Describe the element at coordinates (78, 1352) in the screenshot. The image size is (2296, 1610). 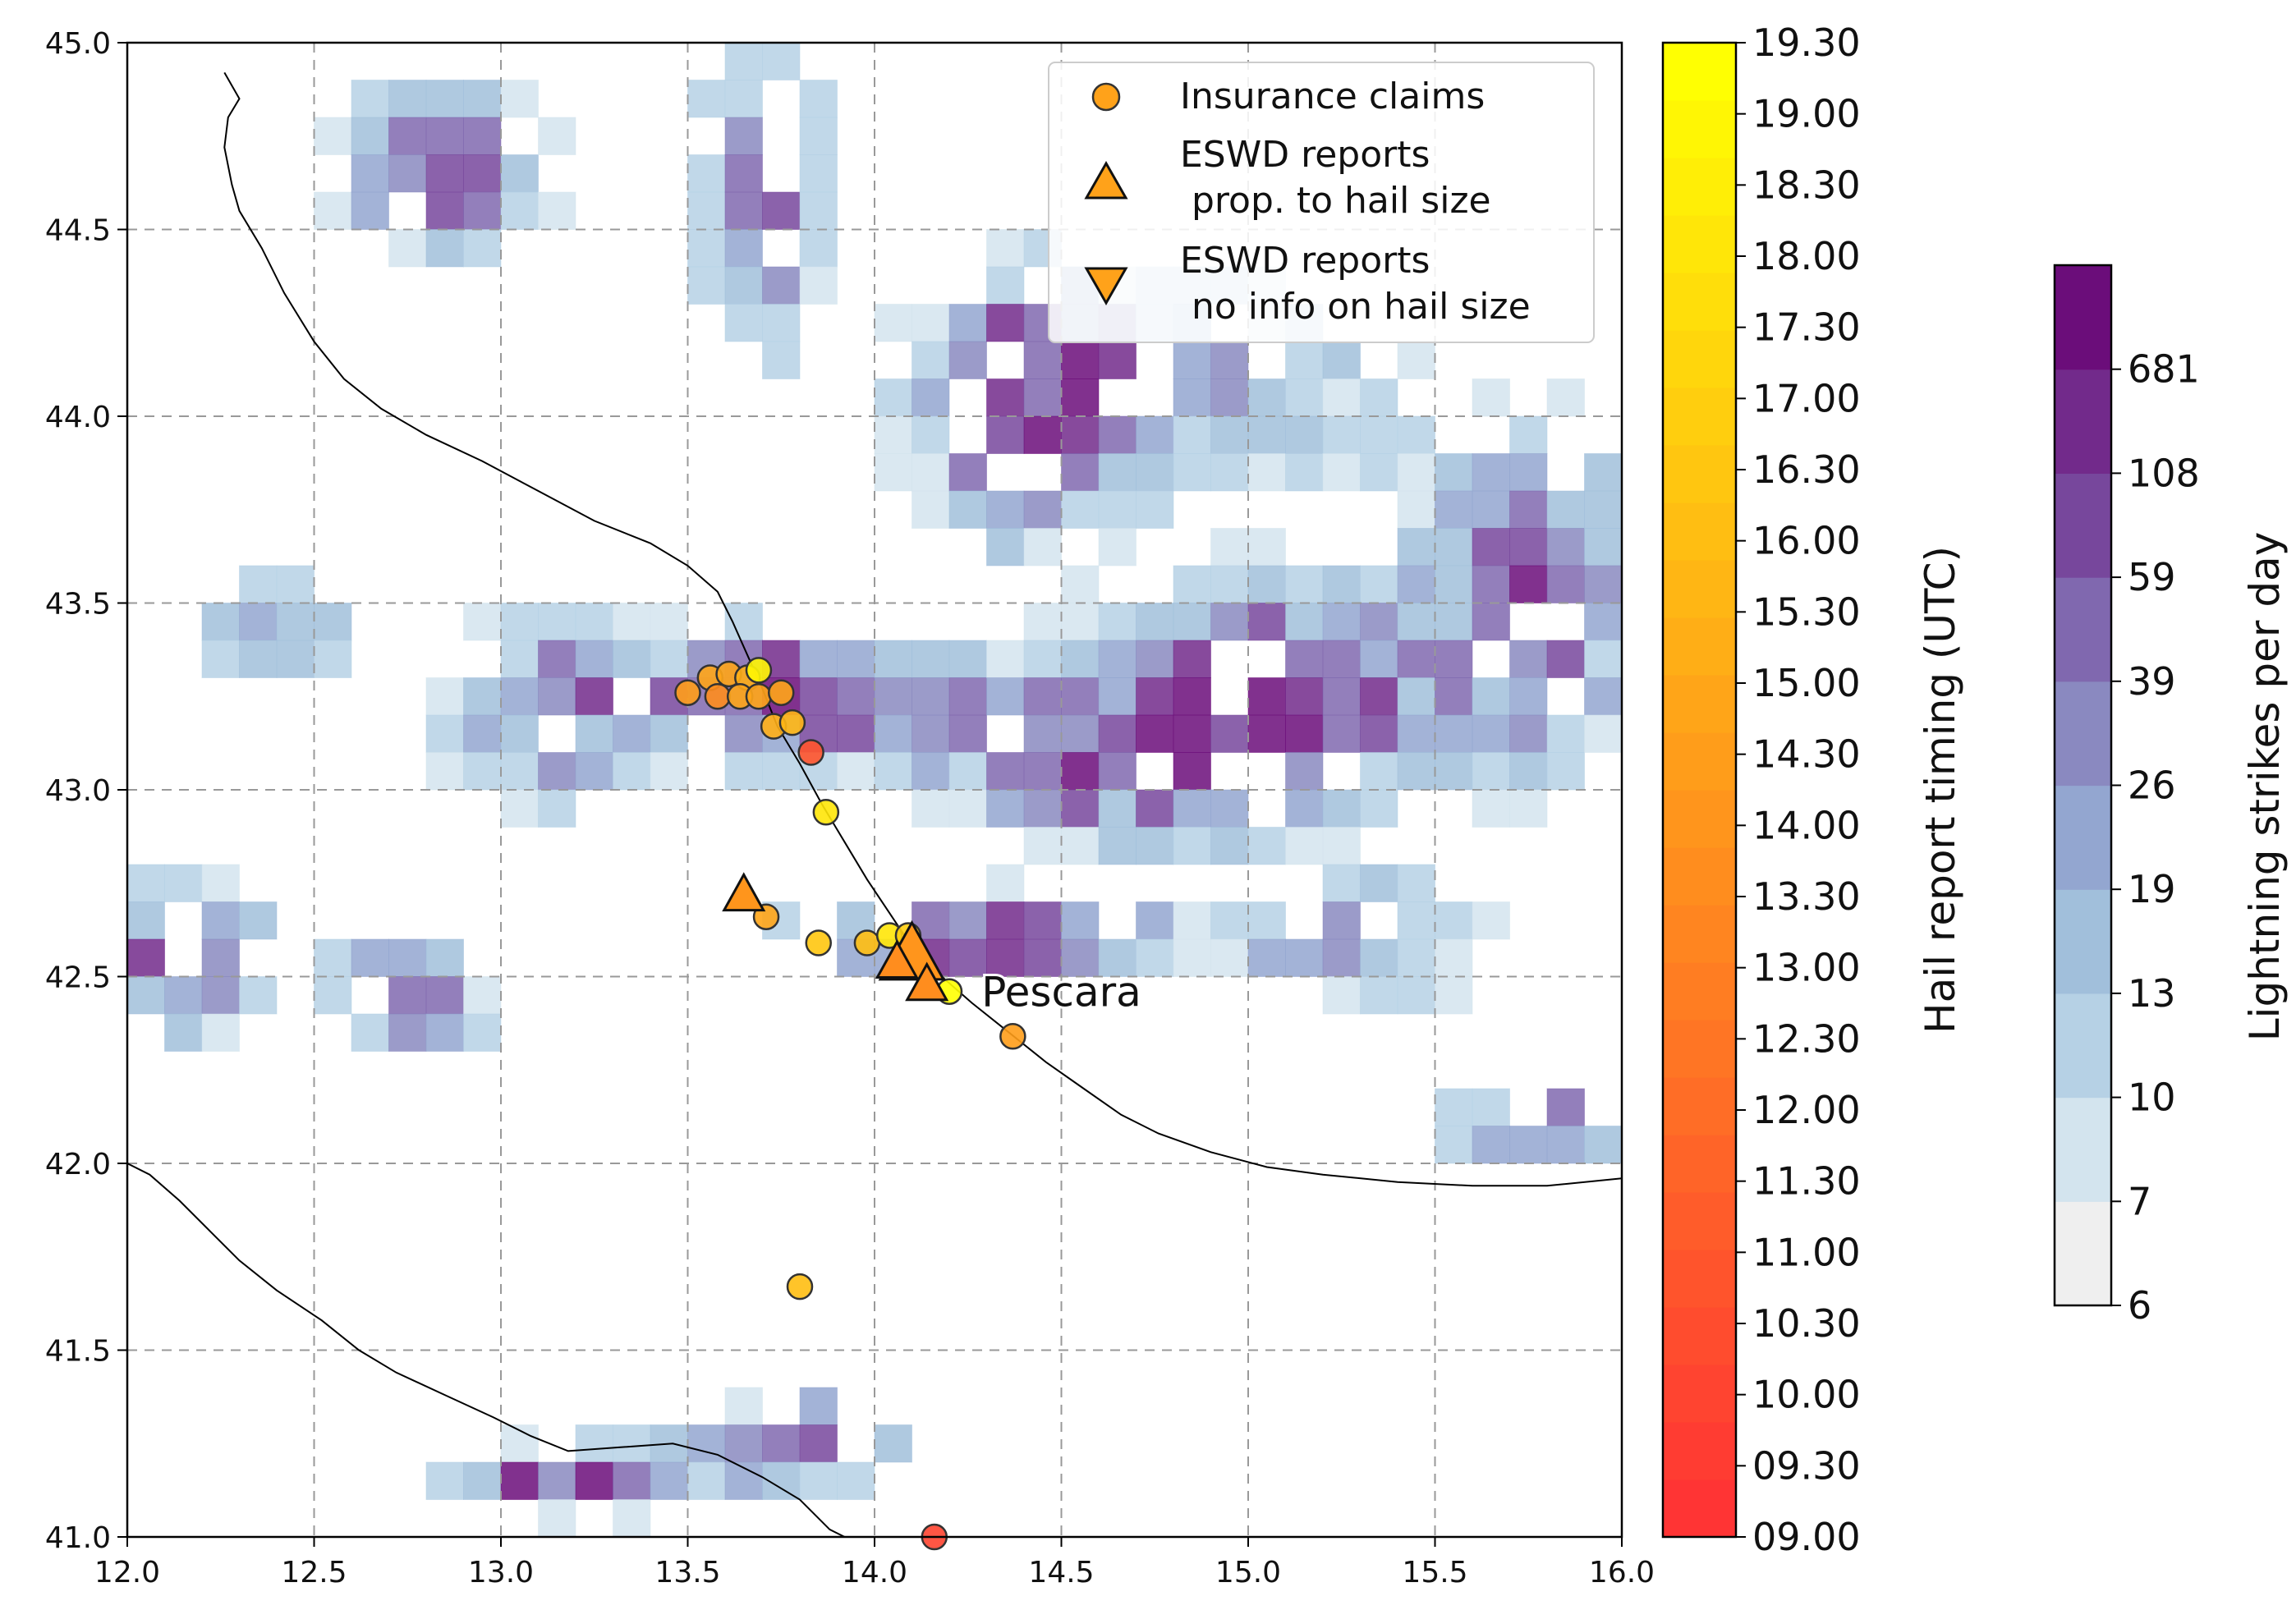
I see `y-tick-label: 41.5` at that location.